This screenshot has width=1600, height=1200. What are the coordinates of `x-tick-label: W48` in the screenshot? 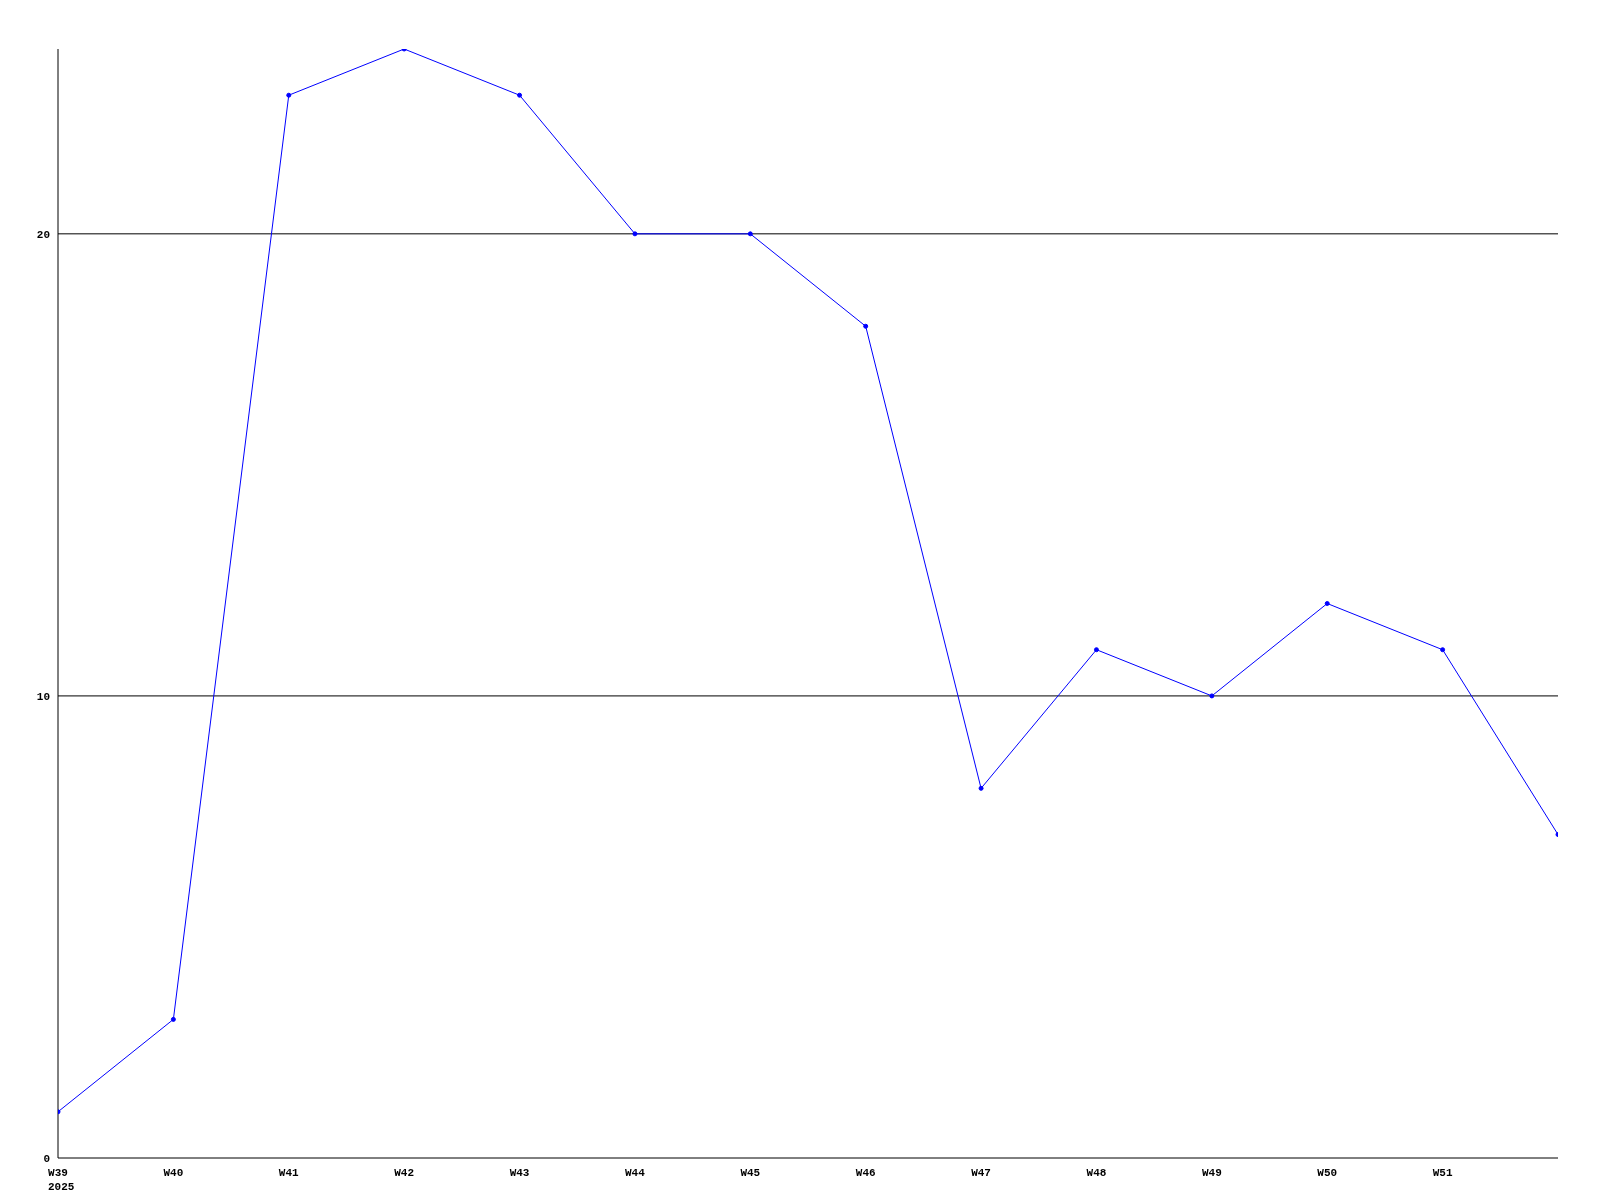 It's located at (1096, 1173).